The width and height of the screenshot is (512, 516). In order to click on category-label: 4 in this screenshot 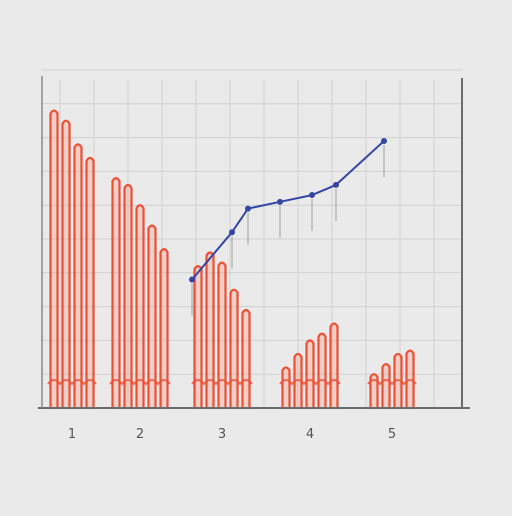, I will do `click(310, 434)`.